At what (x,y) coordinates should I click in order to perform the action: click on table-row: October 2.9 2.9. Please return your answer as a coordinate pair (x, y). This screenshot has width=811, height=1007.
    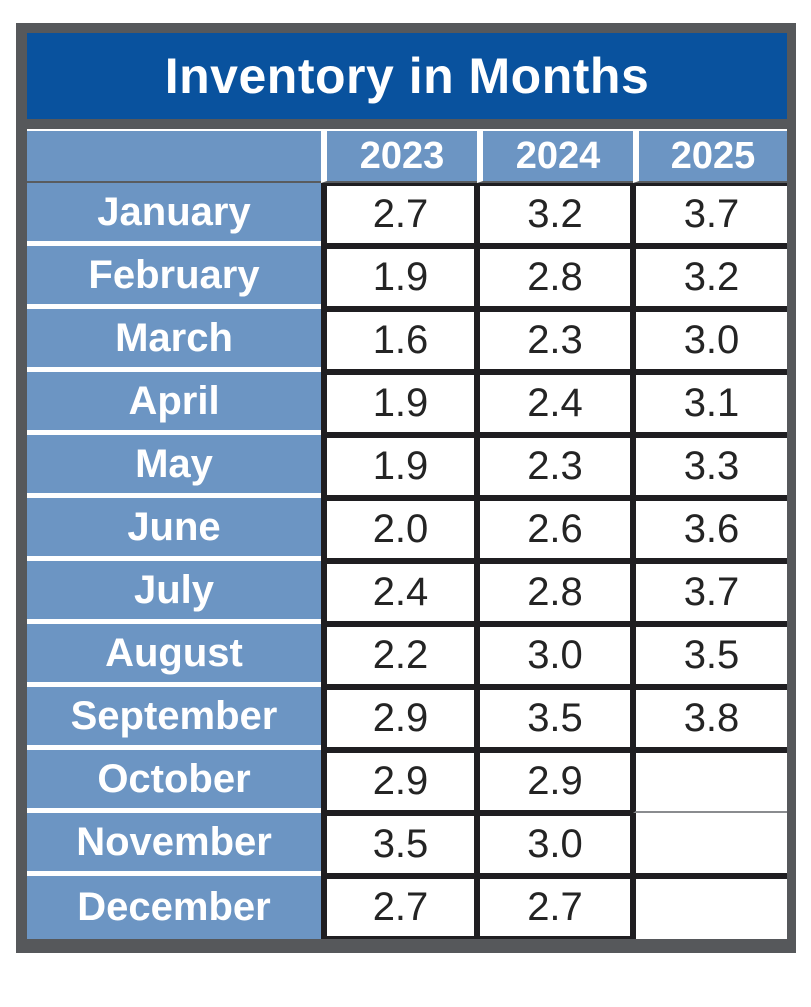
    Looking at the image, I should click on (407, 781).